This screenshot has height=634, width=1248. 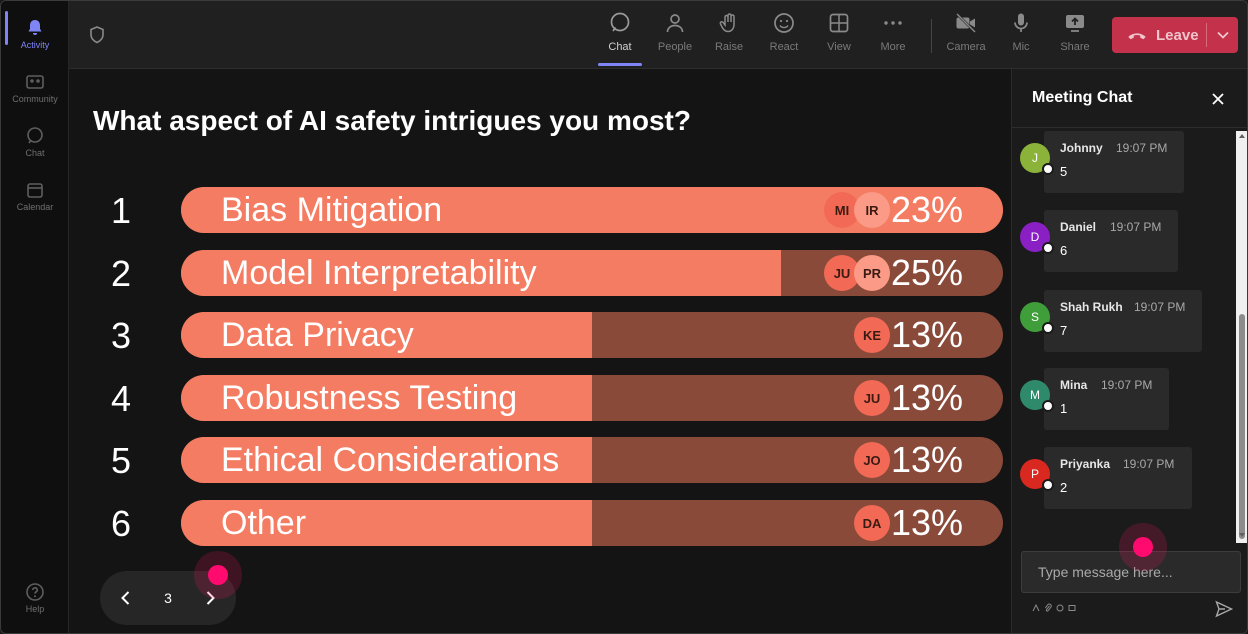 What do you see at coordinates (121, 398) in the screenshot?
I see `poll-option-number: 4` at bounding box center [121, 398].